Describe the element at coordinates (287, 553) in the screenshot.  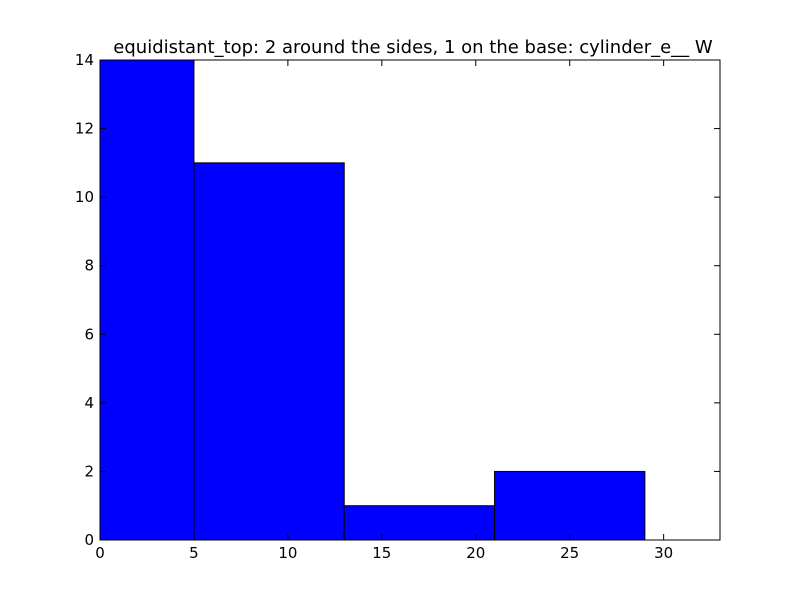
I see `x-tick-label-2: 10` at that location.